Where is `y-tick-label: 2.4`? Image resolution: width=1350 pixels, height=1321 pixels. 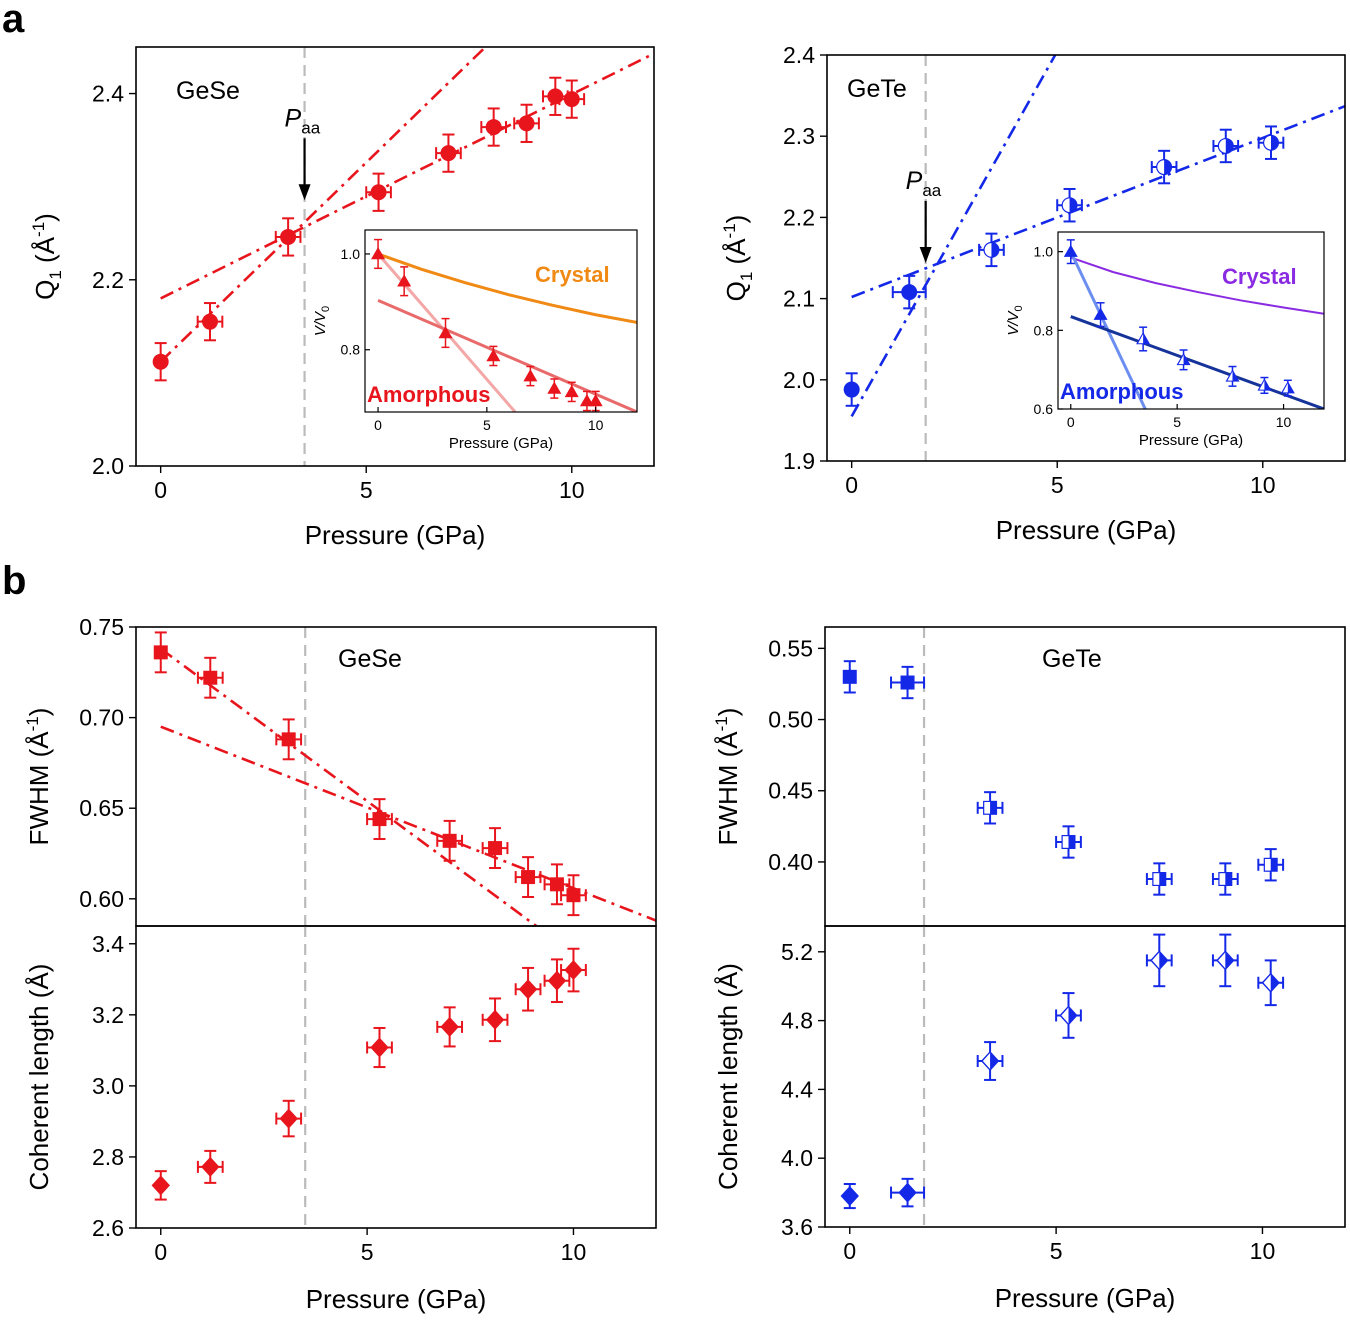
y-tick-label: 2.4 is located at coordinates (108, 94).